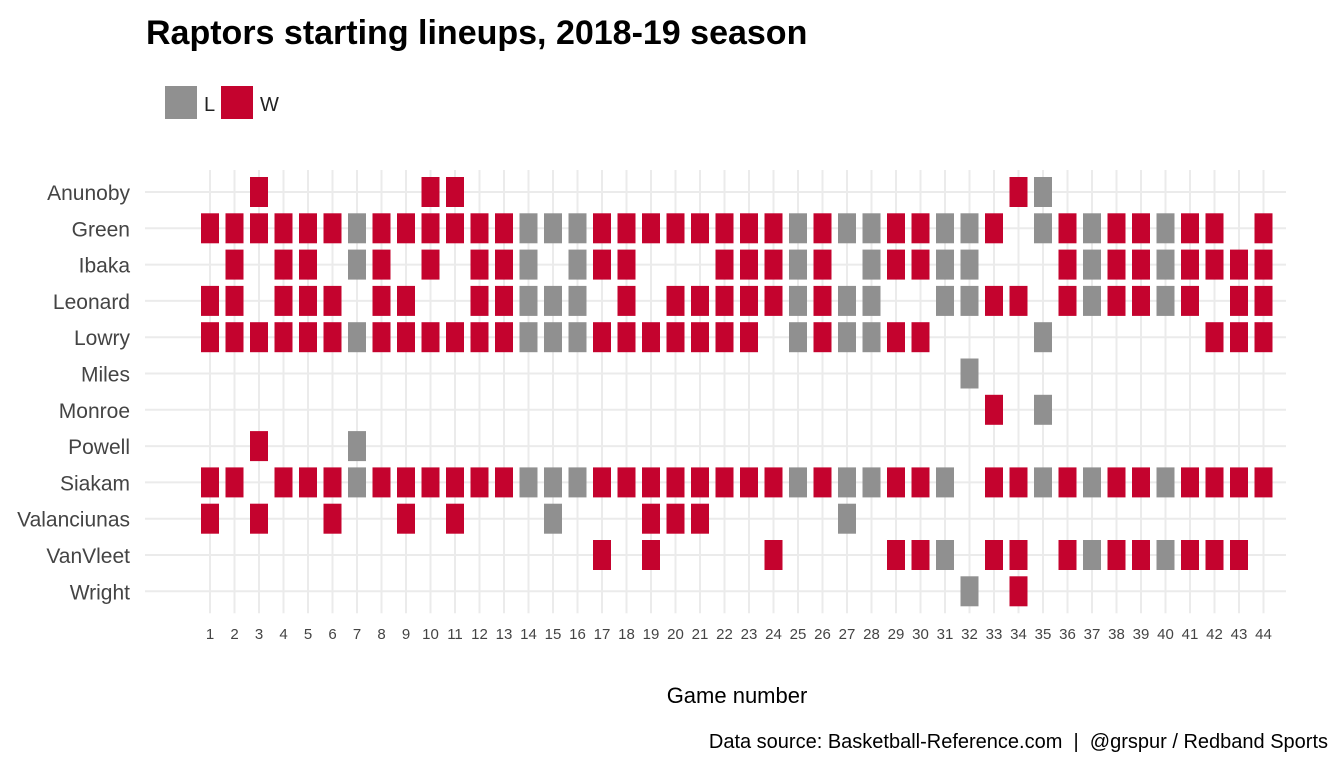 The height and width of the screenshot is (768, 1344). Describe the element at coordinates (332, 634) in the screenshot. I see `x-tick-label: 6` at that location.